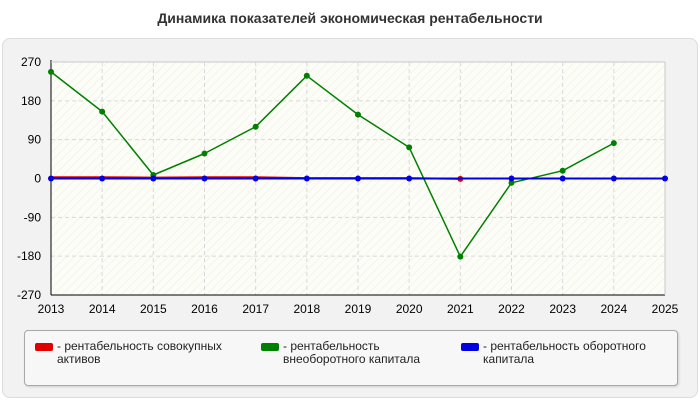 The height and width of the screenshot is (400, 700). I want to click on x-tick-label: 2015, so click(153, 309).